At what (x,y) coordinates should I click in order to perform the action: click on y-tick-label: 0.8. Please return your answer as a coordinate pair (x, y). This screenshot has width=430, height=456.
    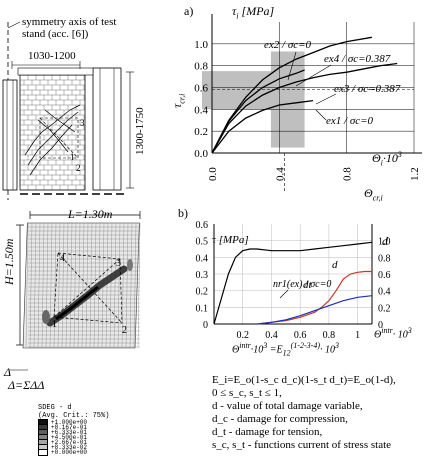
    Looking at the image, I should click on (201, 67).